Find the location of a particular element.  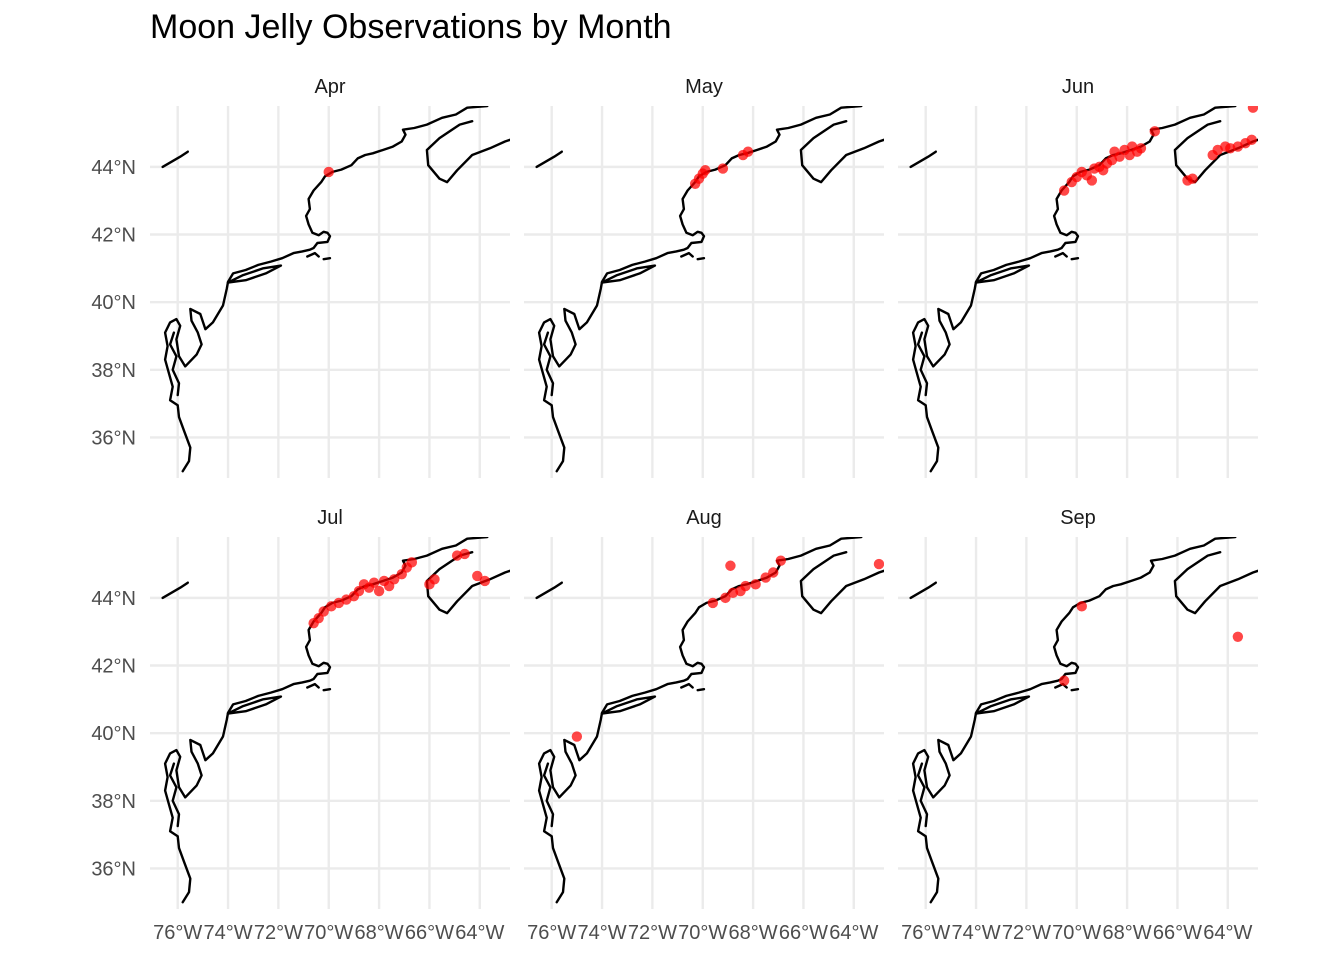

y-tick-label: 44°N is located at coordinates (113, 168).